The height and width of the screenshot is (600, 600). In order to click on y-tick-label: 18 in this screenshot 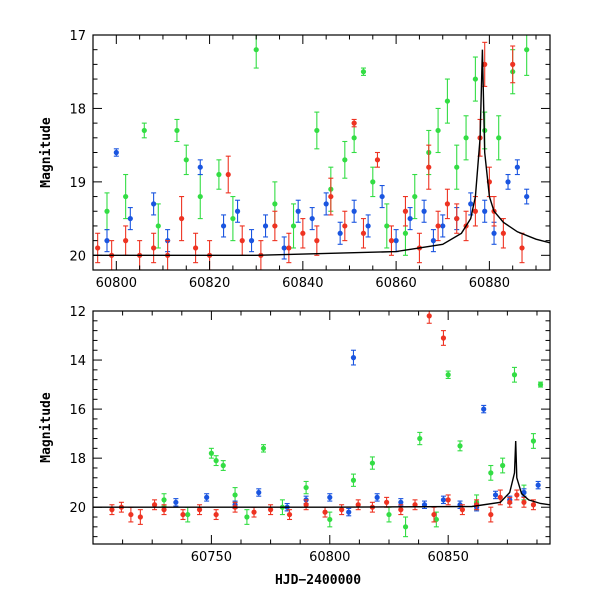, I will do `click(77, 109)`.